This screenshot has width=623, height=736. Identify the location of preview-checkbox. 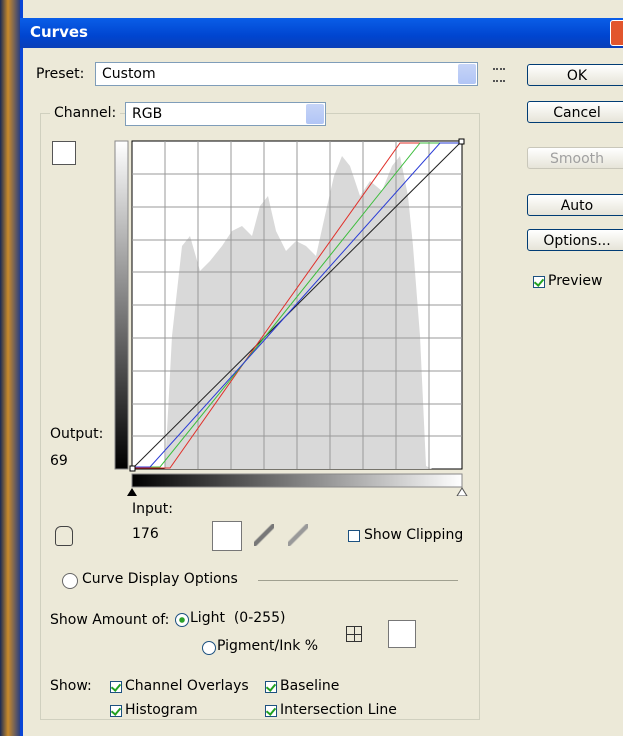
(539, 282).